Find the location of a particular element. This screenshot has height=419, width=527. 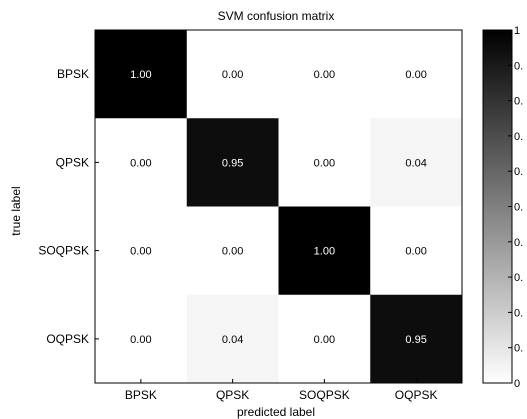

colorbar-tick-label: 1 is located at coordinates (517, 31).